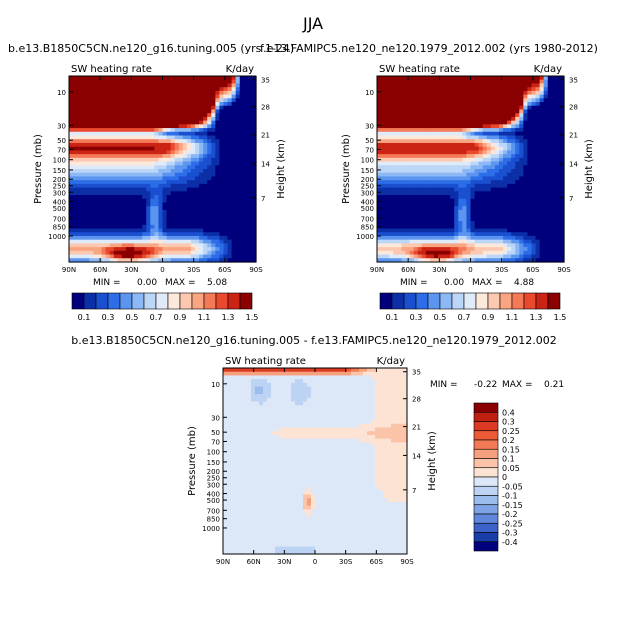 The width and height of the screenshot is (631, 630). I want to click on panel-2-colorbar-label: 0.1, so click(392, 317).